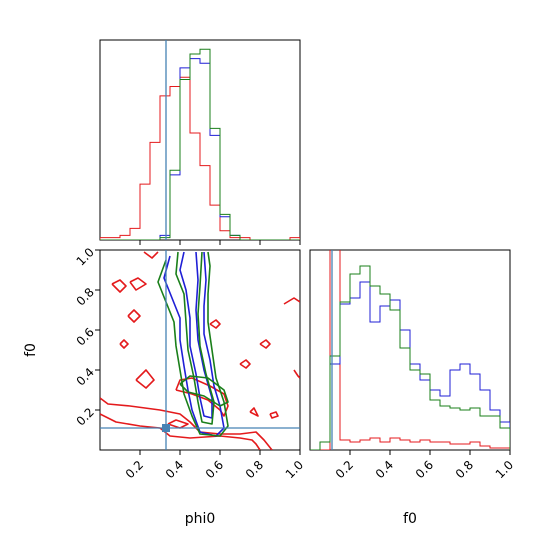 This screenshot has height=550, width=550. Describe the element at coordinates (85, 416) in the screenshot. I see `f0-y-tick-label: 0.2` at that location.